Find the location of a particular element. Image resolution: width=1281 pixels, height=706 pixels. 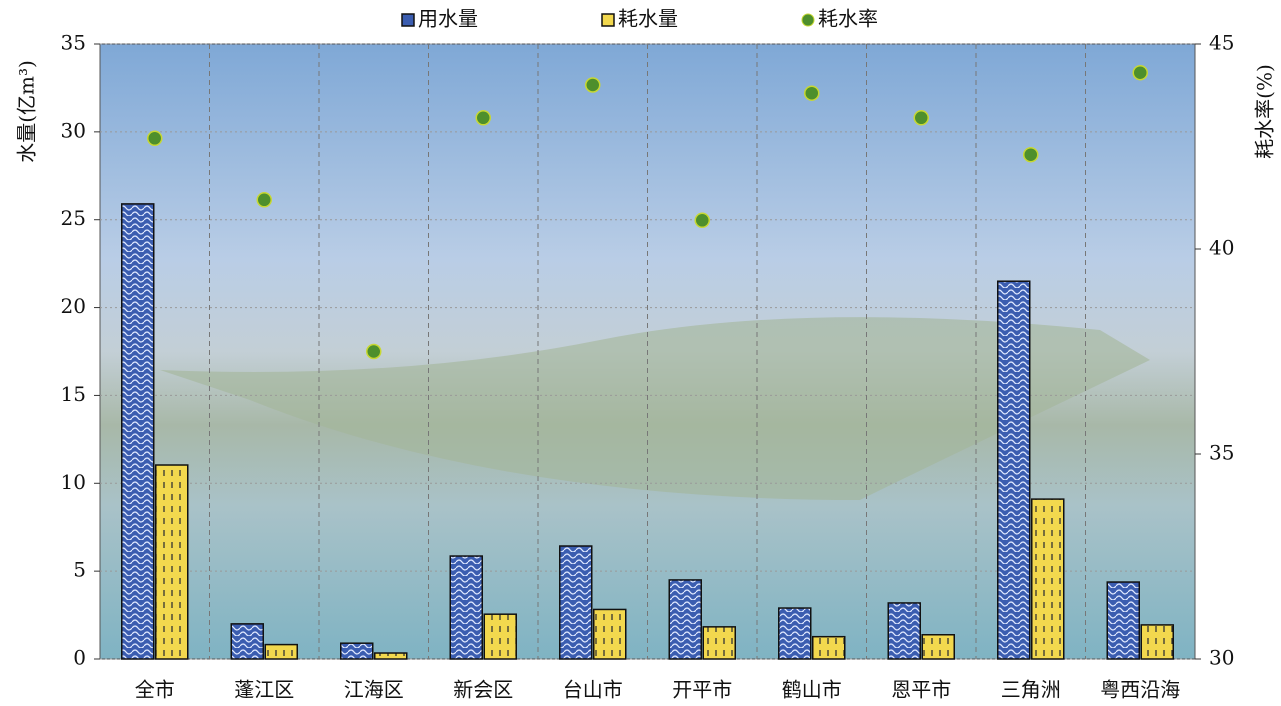

y2-tick-label: 40 is located at coordinates (1221, 248).